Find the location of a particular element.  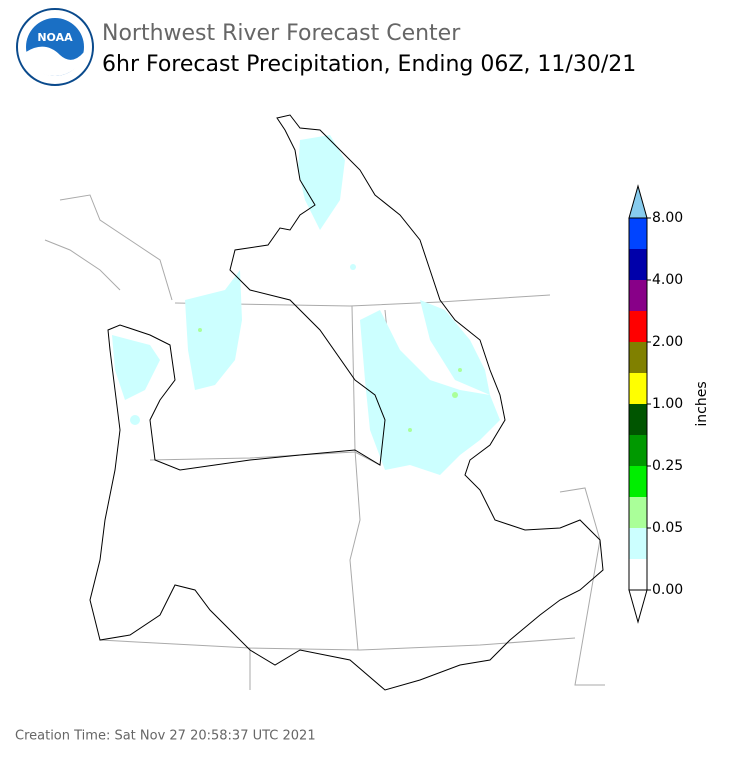

logo-text: NOAA is located at coordinates (55, 37).